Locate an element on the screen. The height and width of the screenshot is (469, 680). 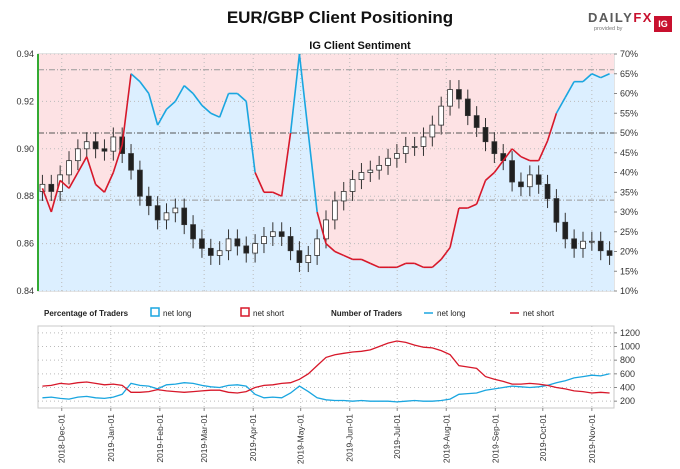
left-axis-tick-label: 0.94 is located at coordinates (25, 54).